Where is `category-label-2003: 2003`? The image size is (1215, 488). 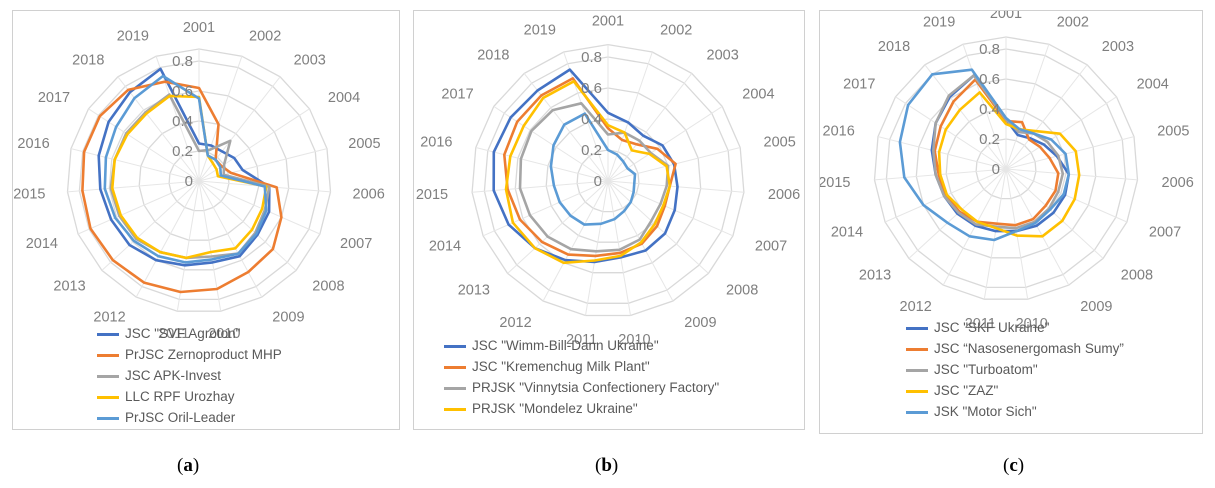
category-label-2003: 2003 is located at coordinates (723, 55).